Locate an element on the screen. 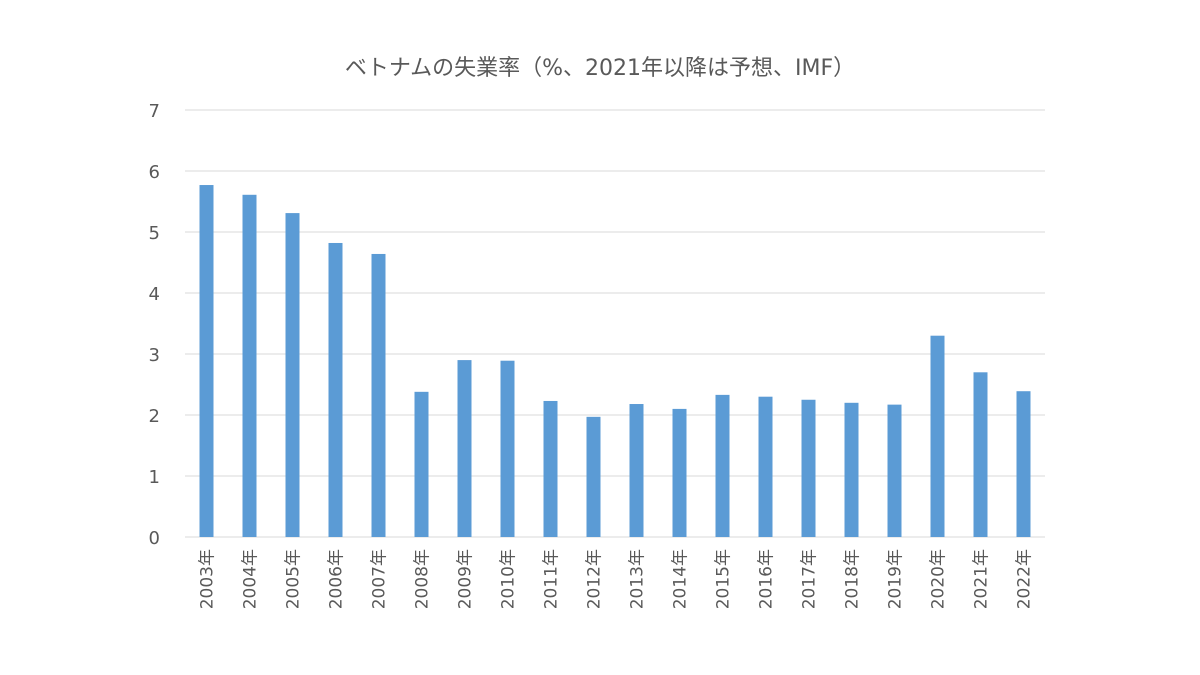  x-tick-label: 2014年 is located at coordinates (681, 579).